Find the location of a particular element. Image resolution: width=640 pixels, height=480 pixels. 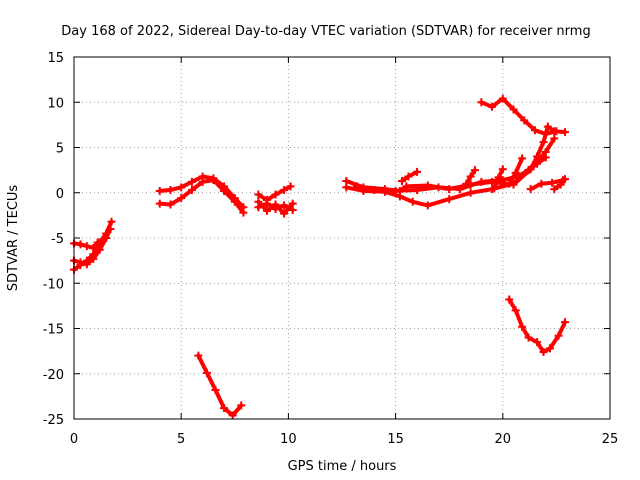

y-tick-label: -5 is located at coordinates (57, 239).